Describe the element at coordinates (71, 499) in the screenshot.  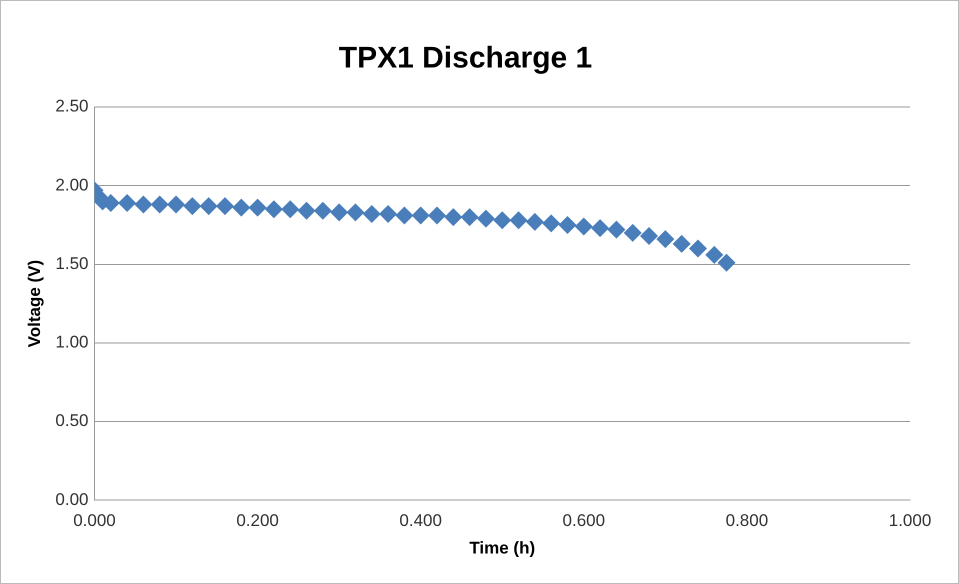
I see `y-tick-label: 0.00` at that location.